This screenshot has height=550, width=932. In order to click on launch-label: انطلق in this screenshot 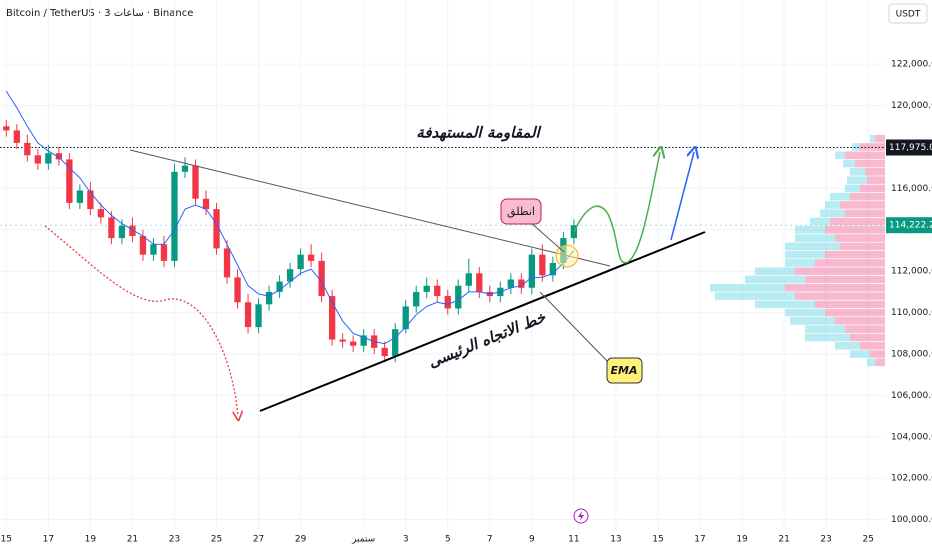, I will do `click(521, 212)`.